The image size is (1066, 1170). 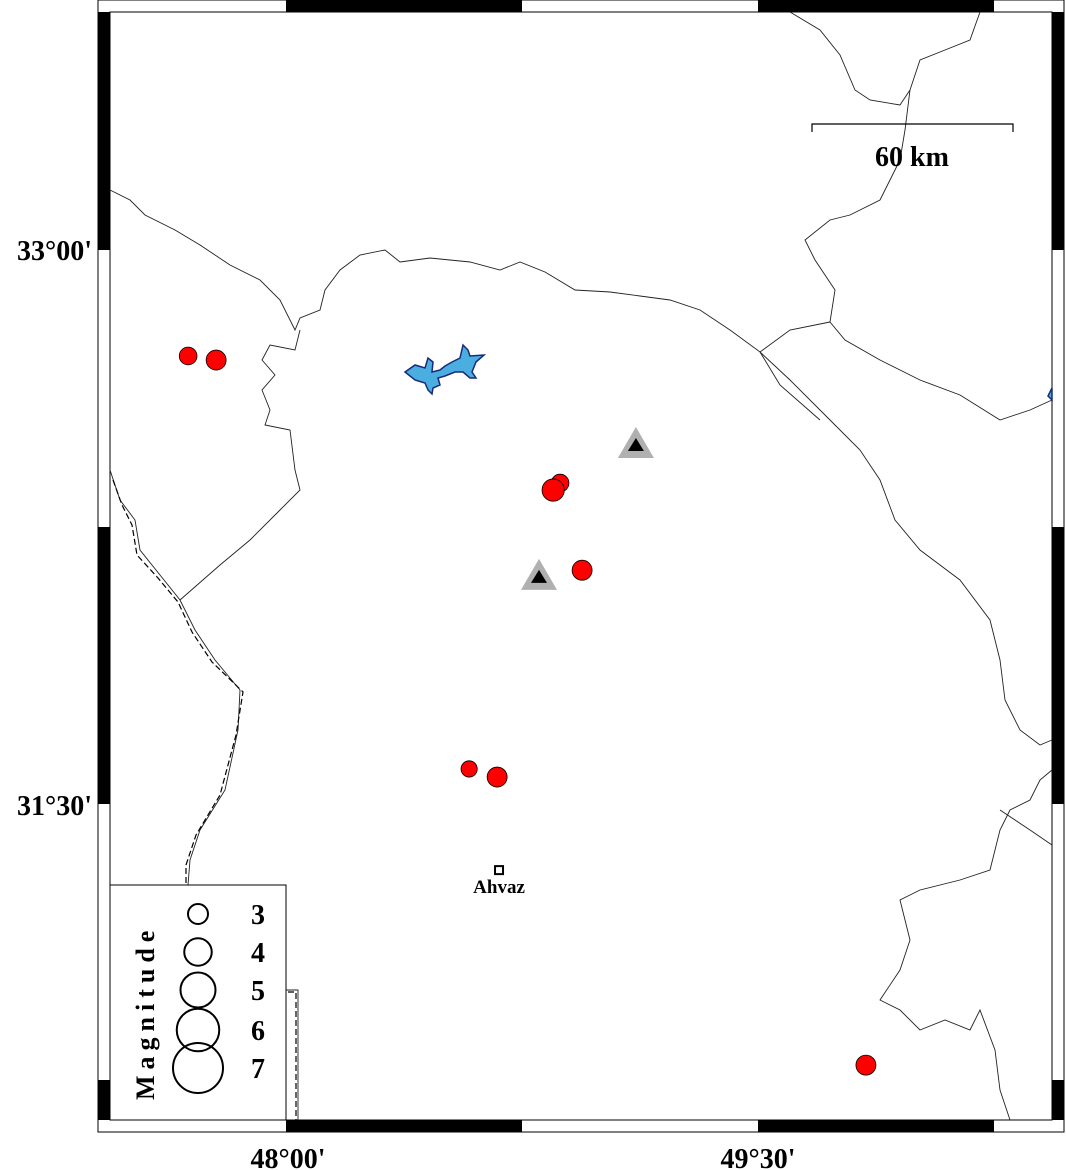 I want to click on magnitude-legend: Magnitude 3 4 5 6 7, so click(x=198, y=1002).